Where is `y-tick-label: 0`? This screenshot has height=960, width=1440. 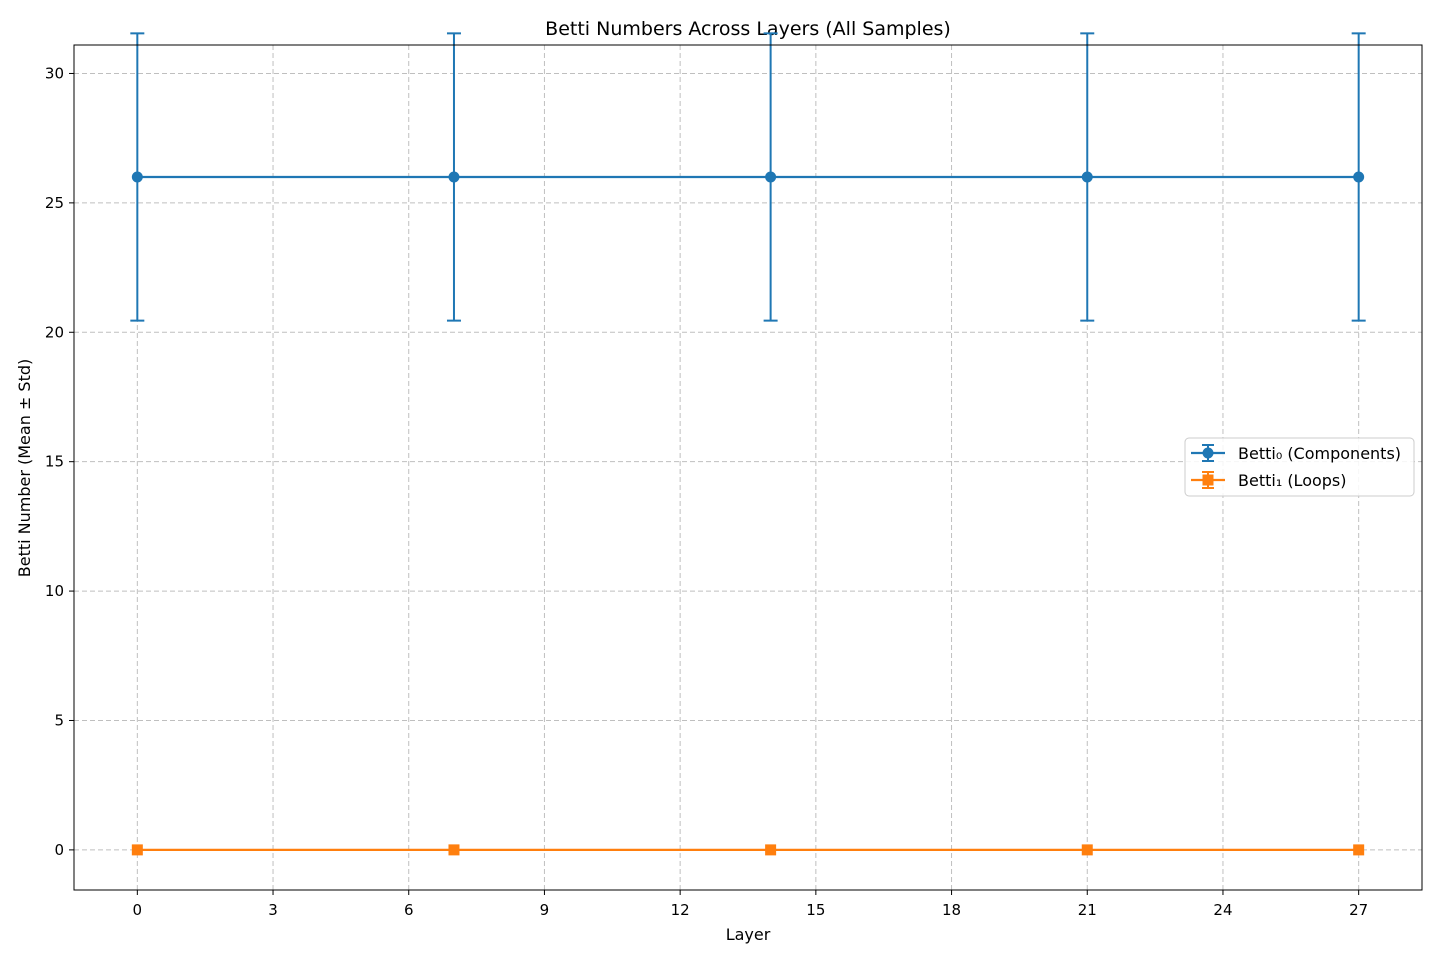
y-tick-label: 0 is located at coordinates (59, 850).